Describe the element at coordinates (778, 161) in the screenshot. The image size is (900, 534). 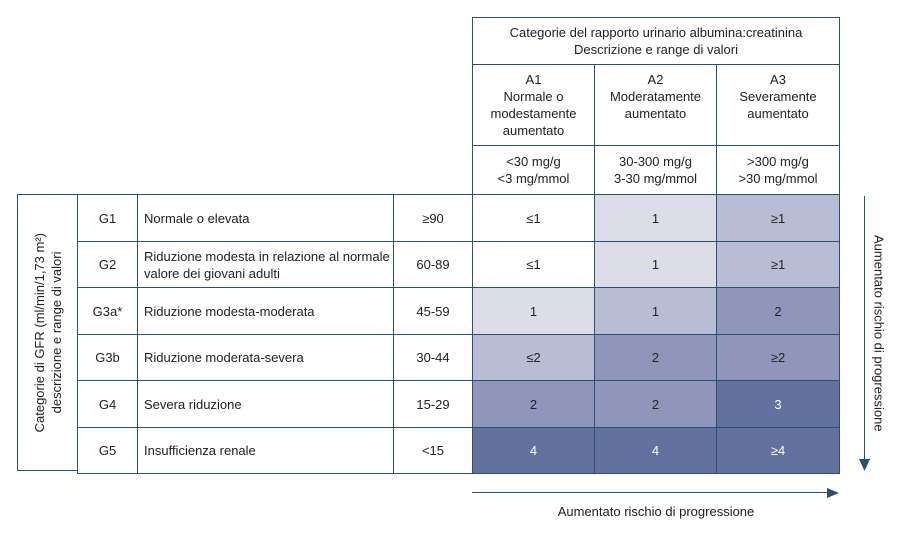
I see `range-line1: >300 mg/g` at that location.